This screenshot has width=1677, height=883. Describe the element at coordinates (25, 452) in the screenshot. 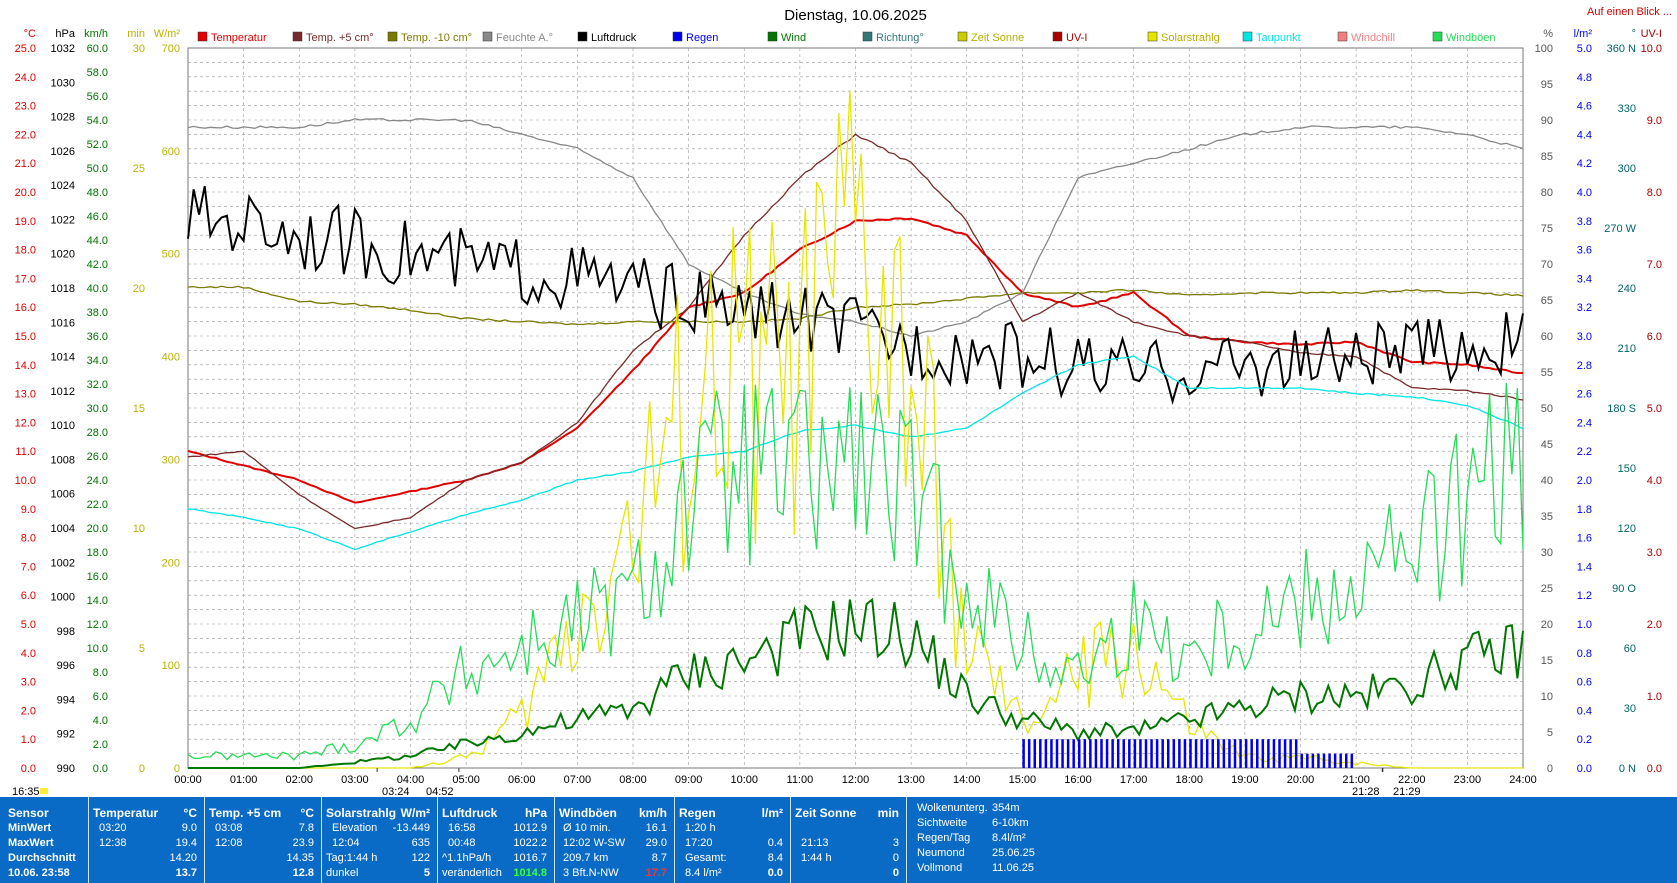

I see `axis-tick-left: 11.0` at that location.